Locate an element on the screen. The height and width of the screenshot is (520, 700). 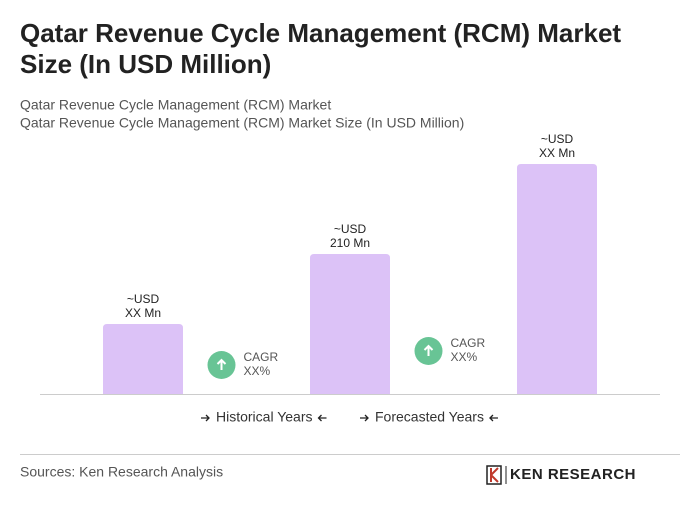
logo-icon is located at coordinates (494, 475).